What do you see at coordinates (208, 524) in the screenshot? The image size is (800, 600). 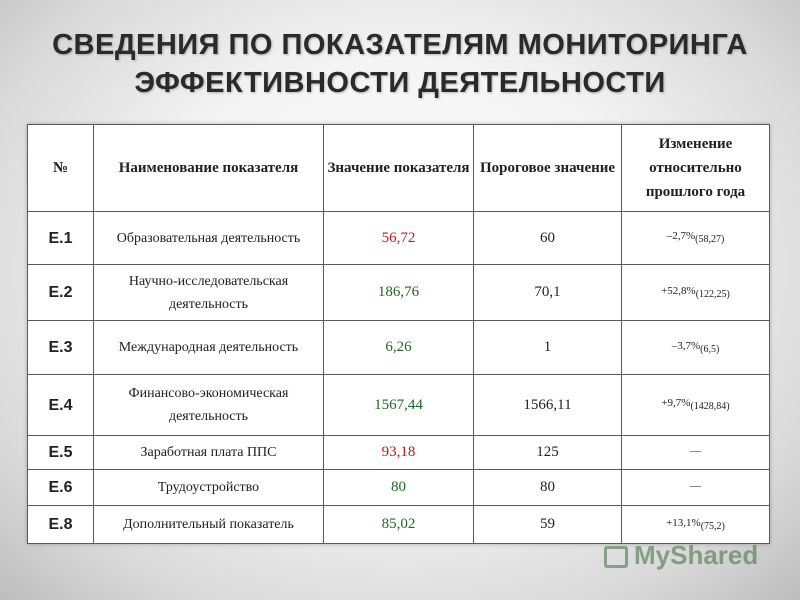 I see `row-name: Дополнительный показатель` at bounding box center [208, 524].